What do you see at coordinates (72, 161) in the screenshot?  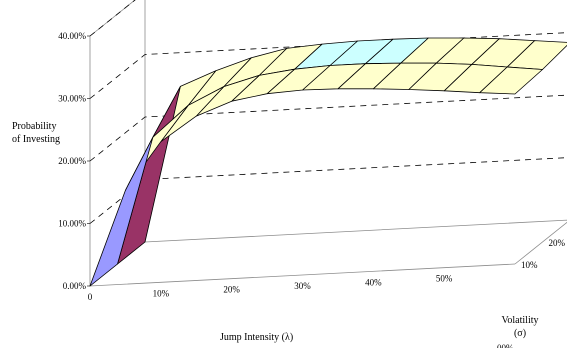 I see `z-tick-label: 20.00%` at bounding box center [72, 161].